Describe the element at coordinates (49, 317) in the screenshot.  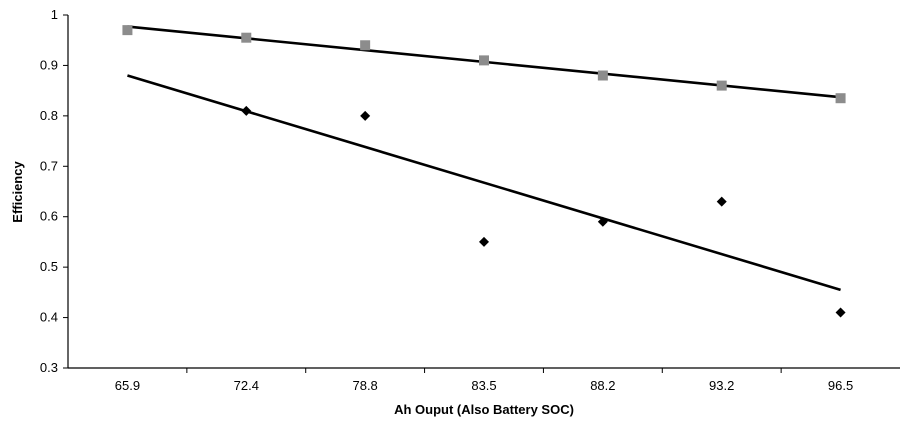
I see `y-tick-label: 0.4` at that location.